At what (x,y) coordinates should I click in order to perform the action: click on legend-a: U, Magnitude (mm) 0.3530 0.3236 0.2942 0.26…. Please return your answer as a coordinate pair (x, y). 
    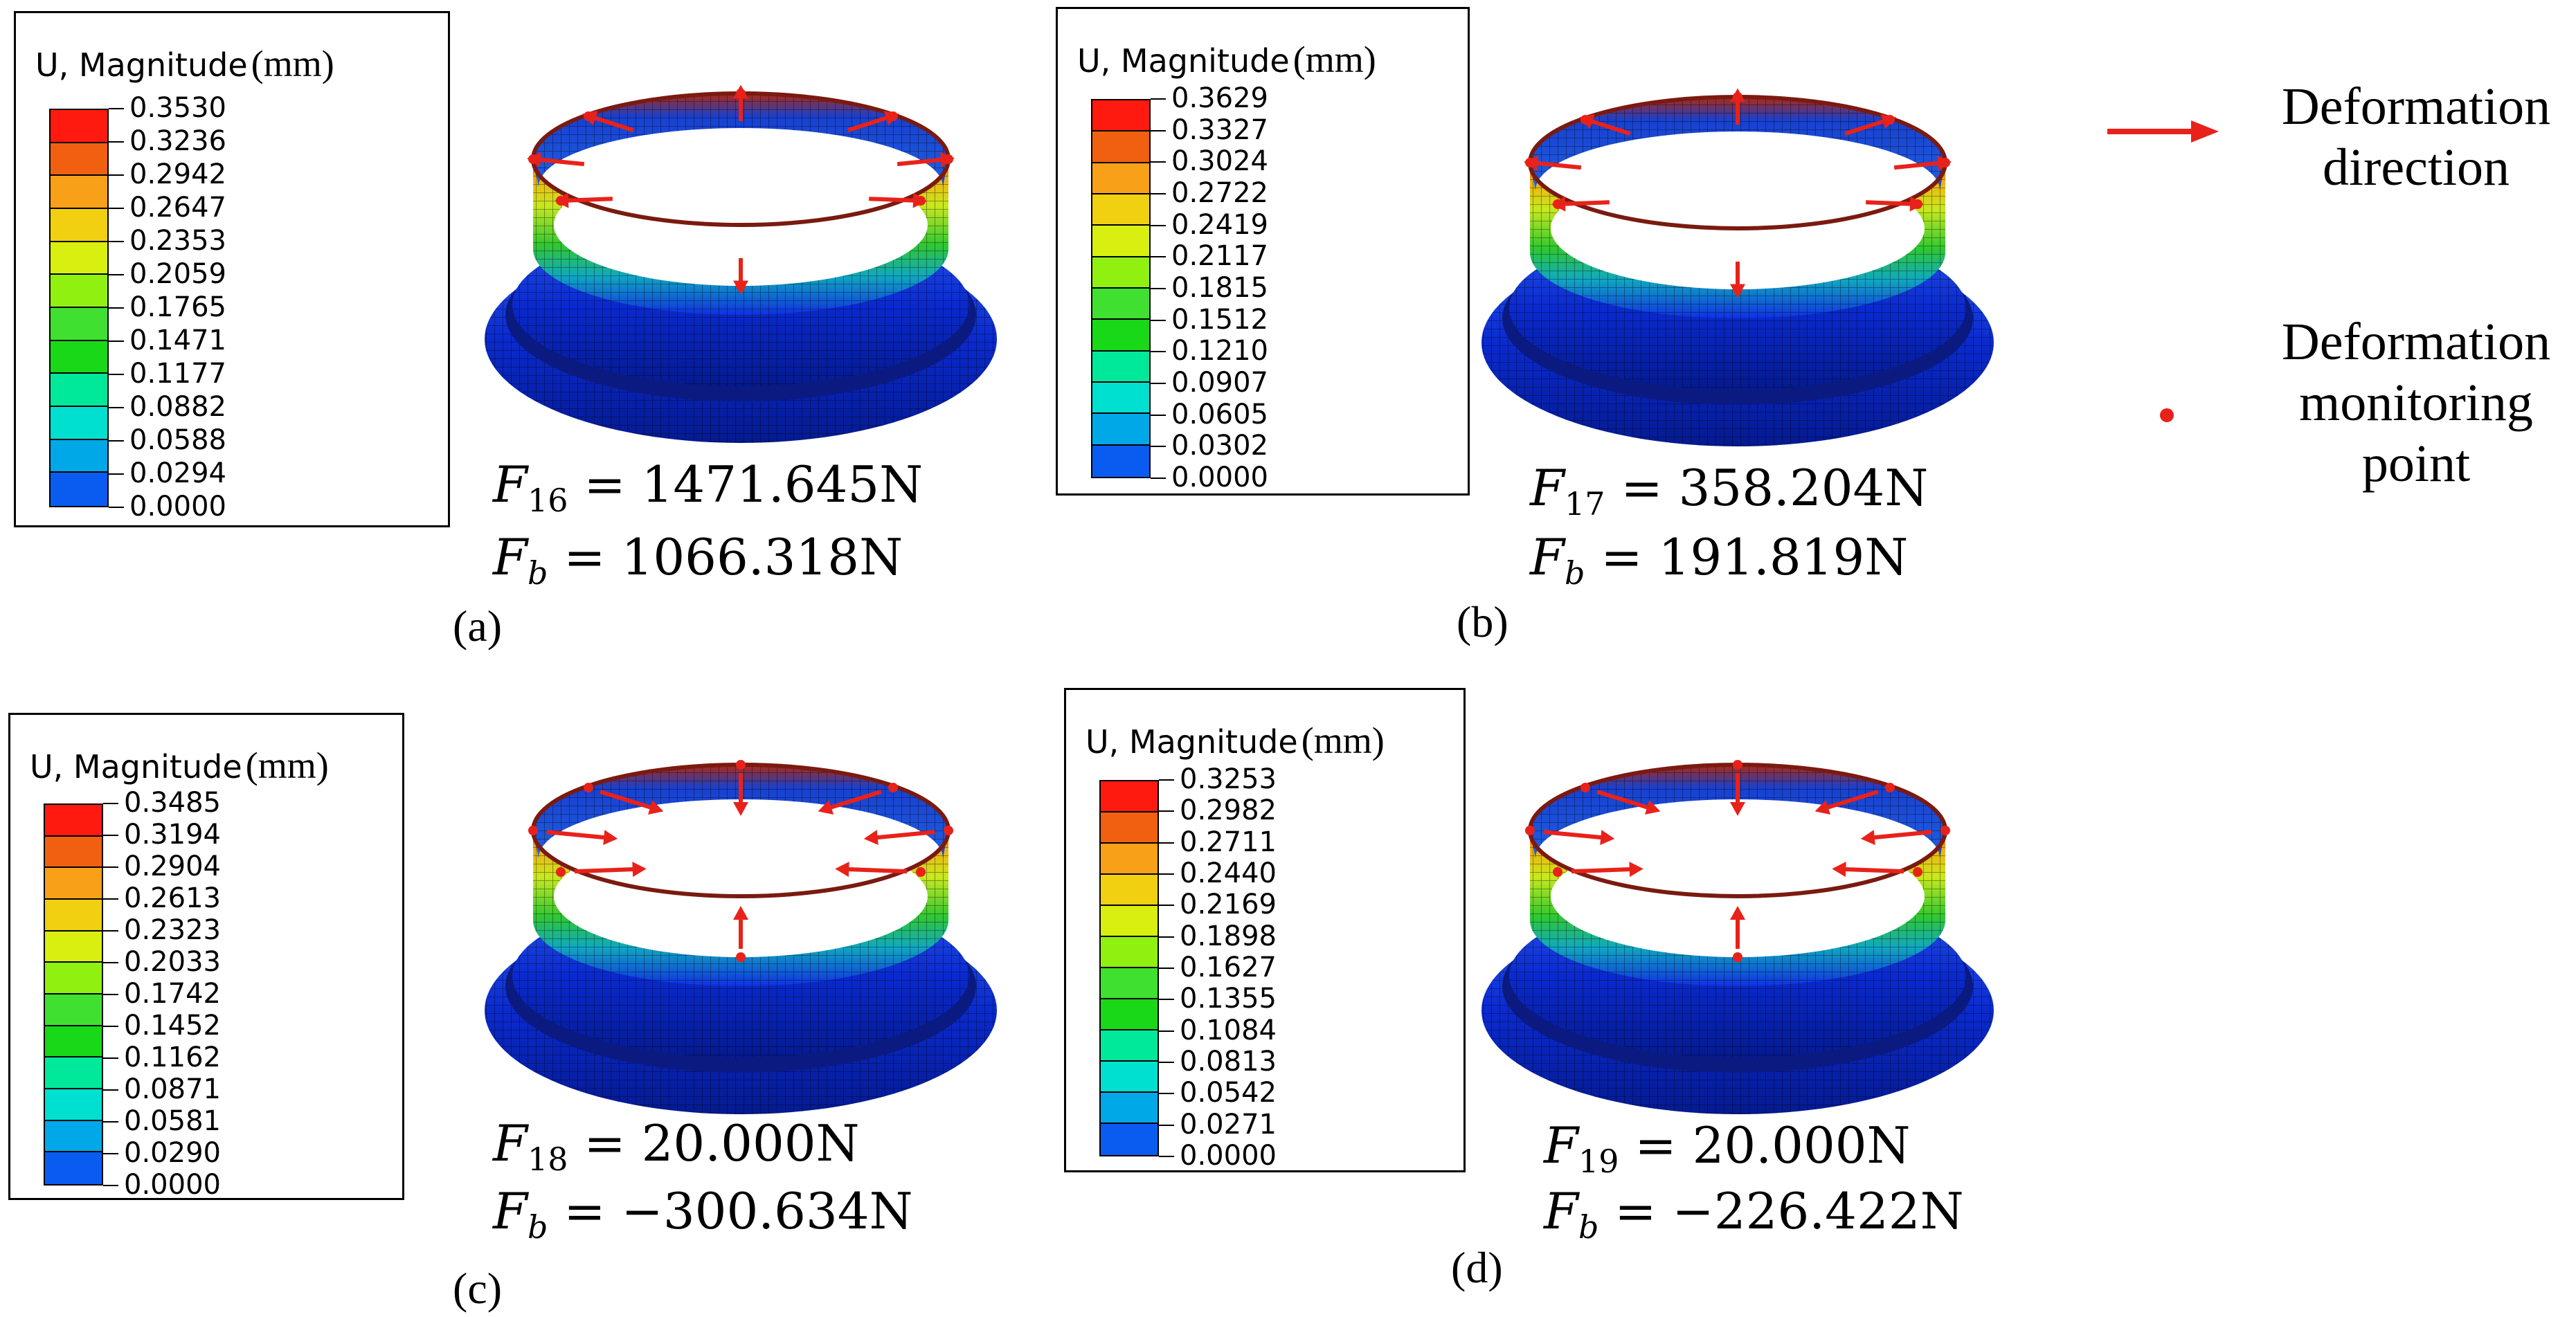
    Looking at the image, I should click on (232, 269).